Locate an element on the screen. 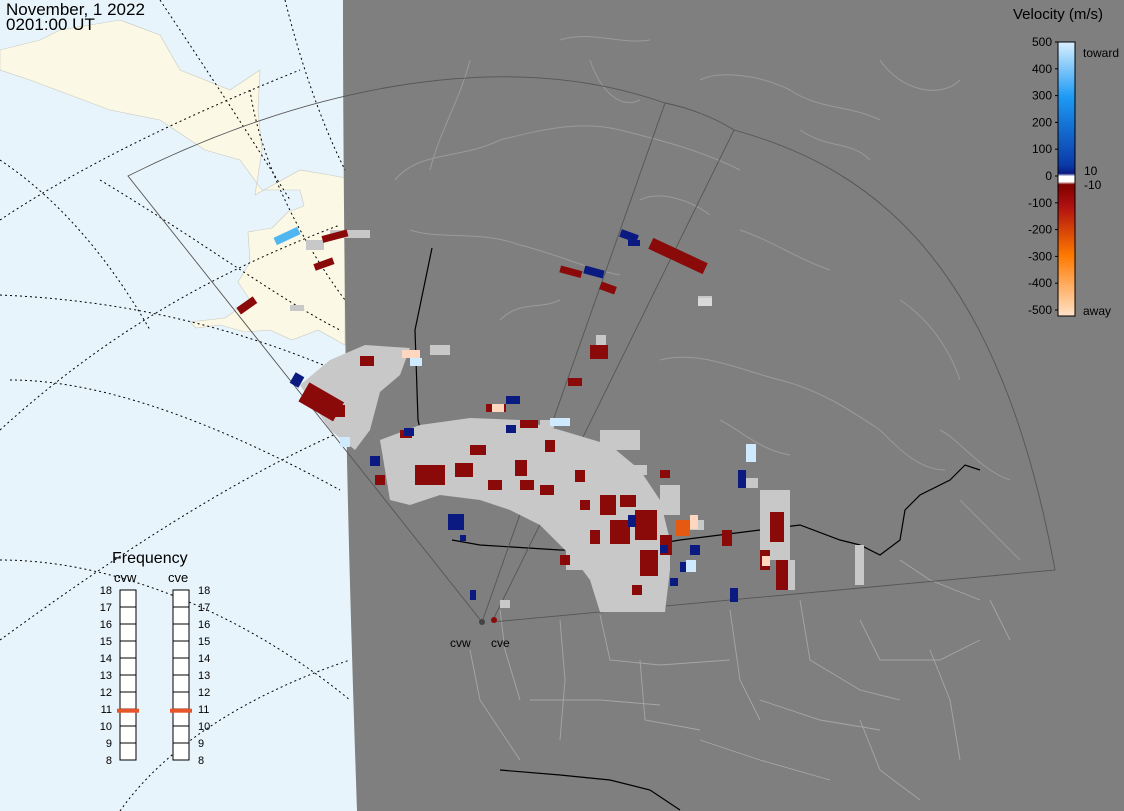  title-time: 0201:00 UT is located at coordinates (50, 24).